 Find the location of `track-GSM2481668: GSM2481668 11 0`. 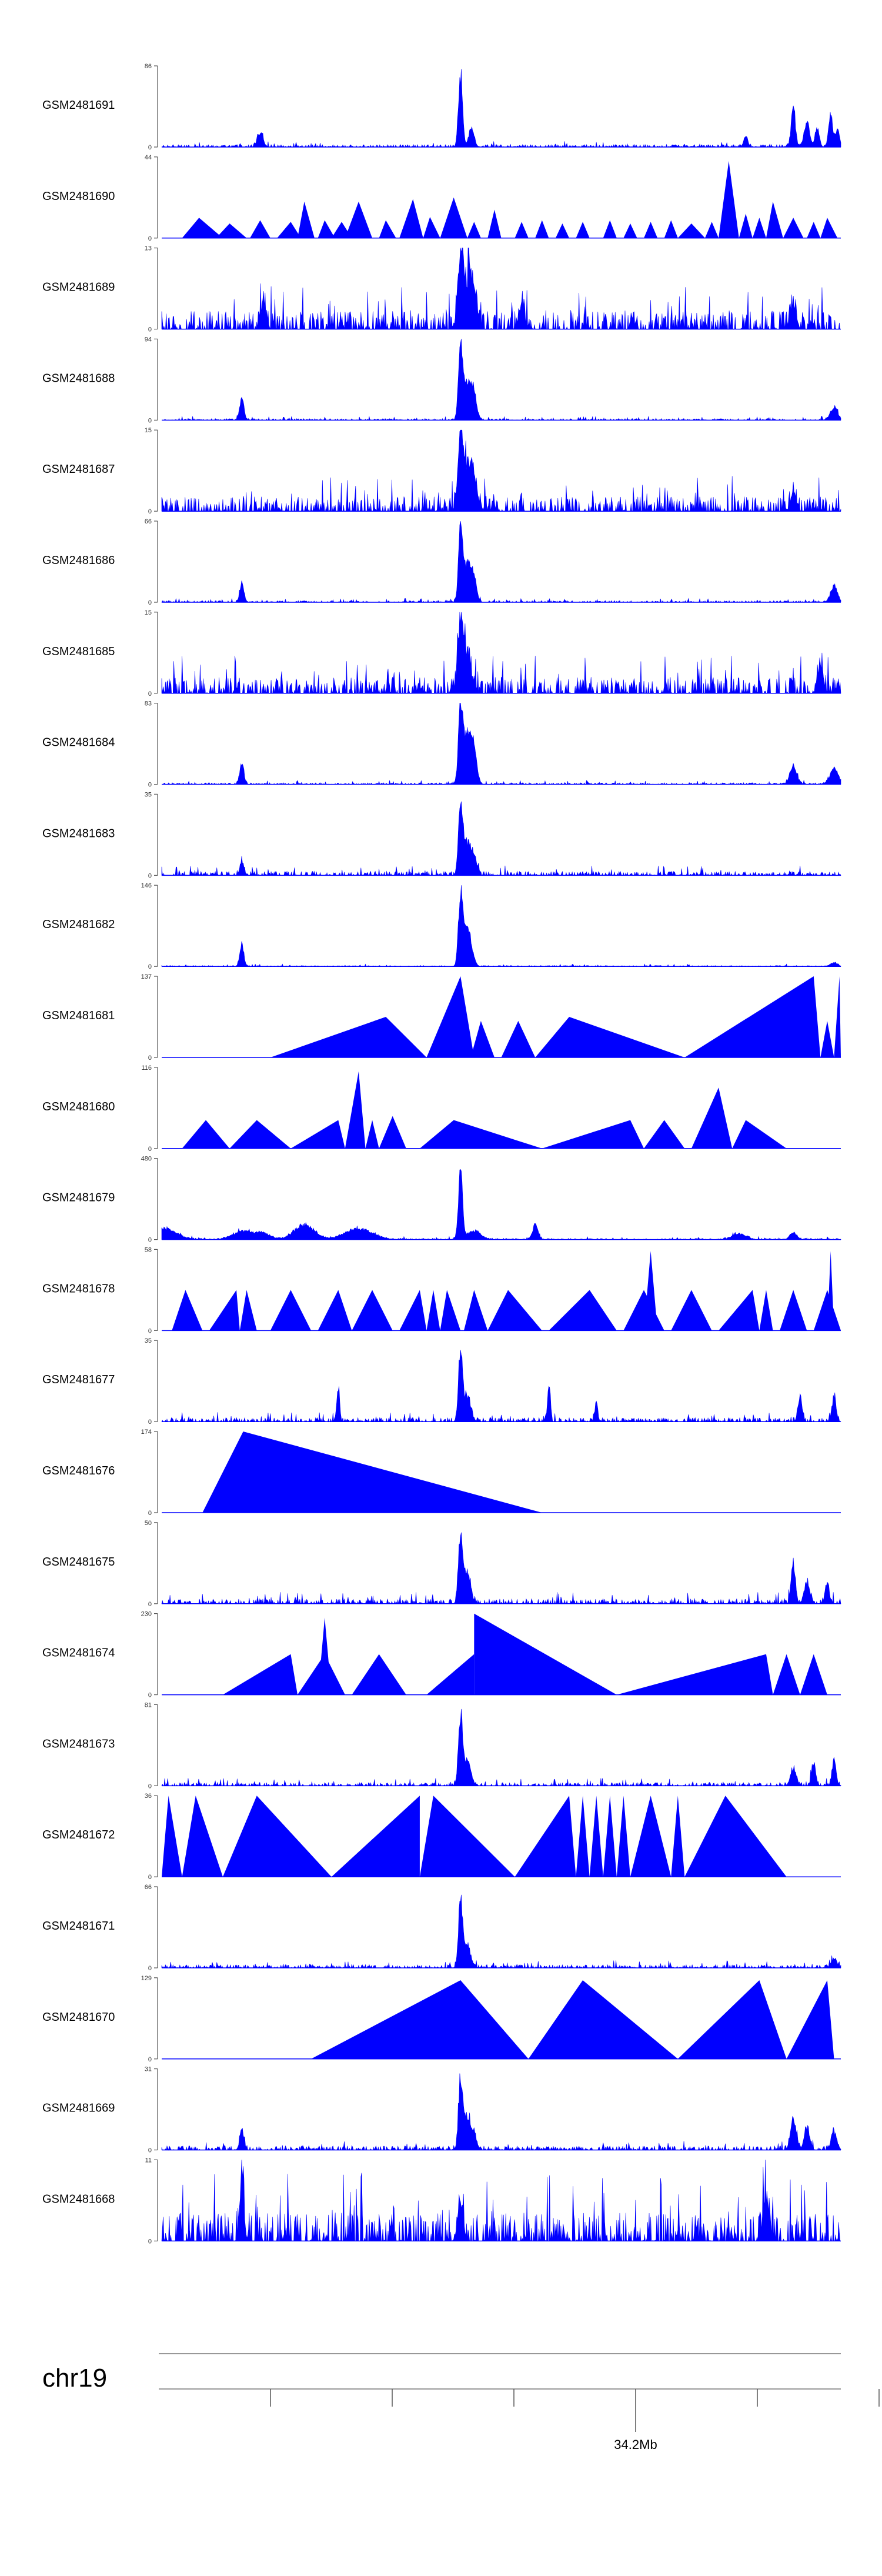

track-GSM2481668: GSM2481668 11 0 is located at coordinates (441, 2201).